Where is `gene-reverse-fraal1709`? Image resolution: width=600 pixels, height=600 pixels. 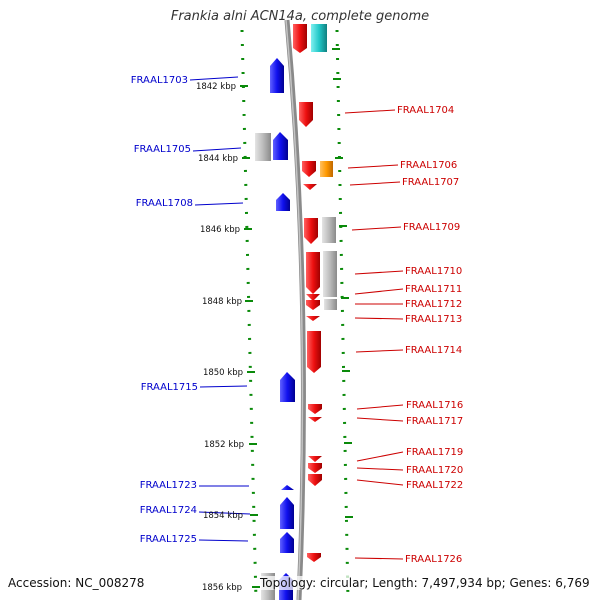 gene-reverse-fraal1709 is located at coordinates (311, 231).